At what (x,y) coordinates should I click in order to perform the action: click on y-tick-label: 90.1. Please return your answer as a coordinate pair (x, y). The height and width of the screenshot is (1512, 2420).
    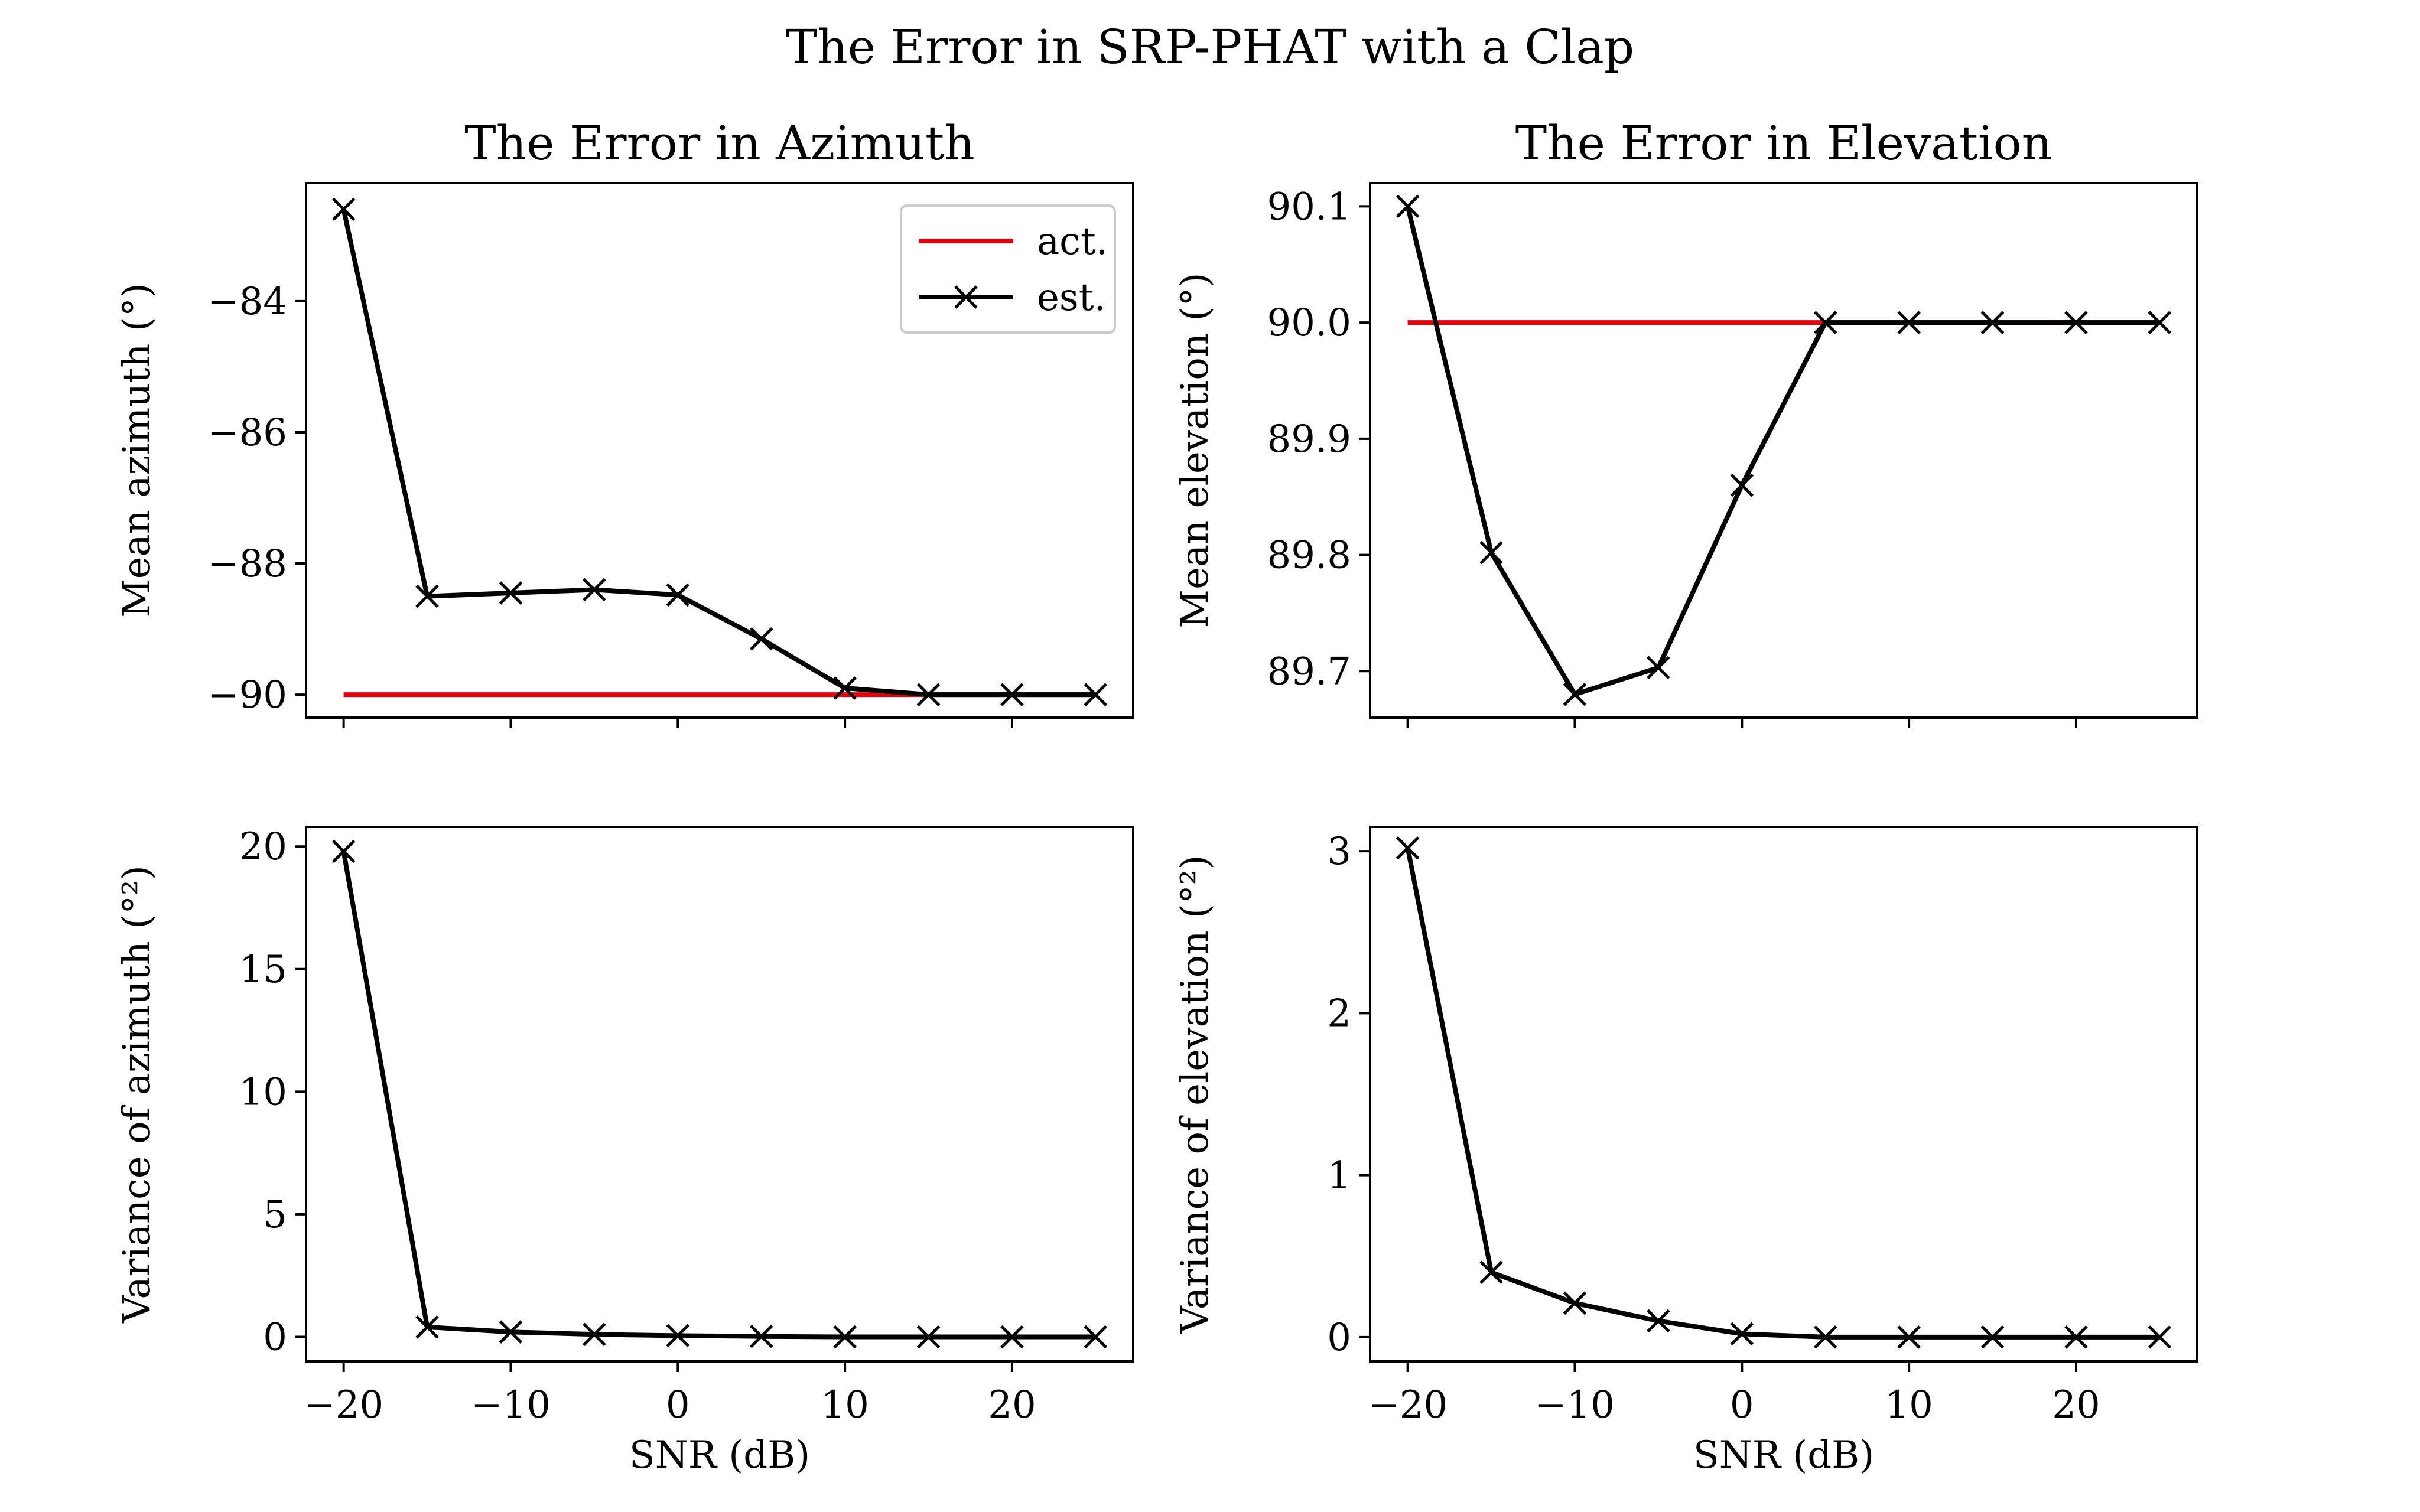
    Looking at the image, I should click on (1309, 207).